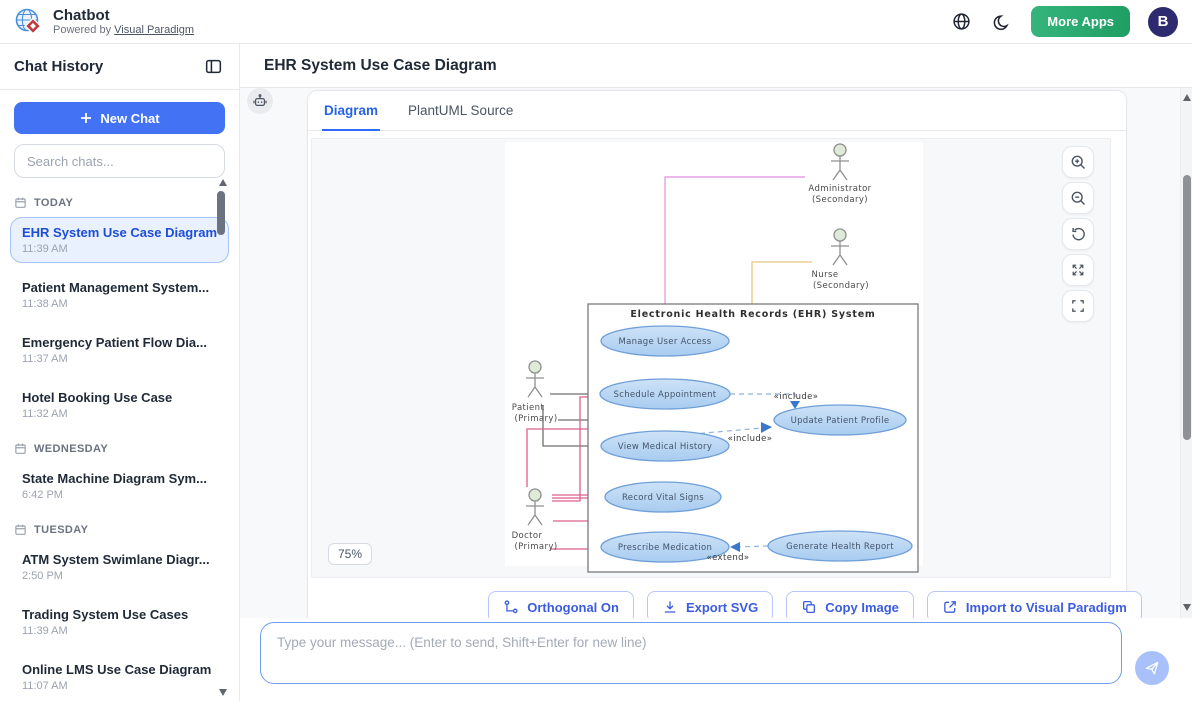 The height and width of the screenshot is (701, 1192). I want to click on tab-diagram: Diagram, so click(351, 111).